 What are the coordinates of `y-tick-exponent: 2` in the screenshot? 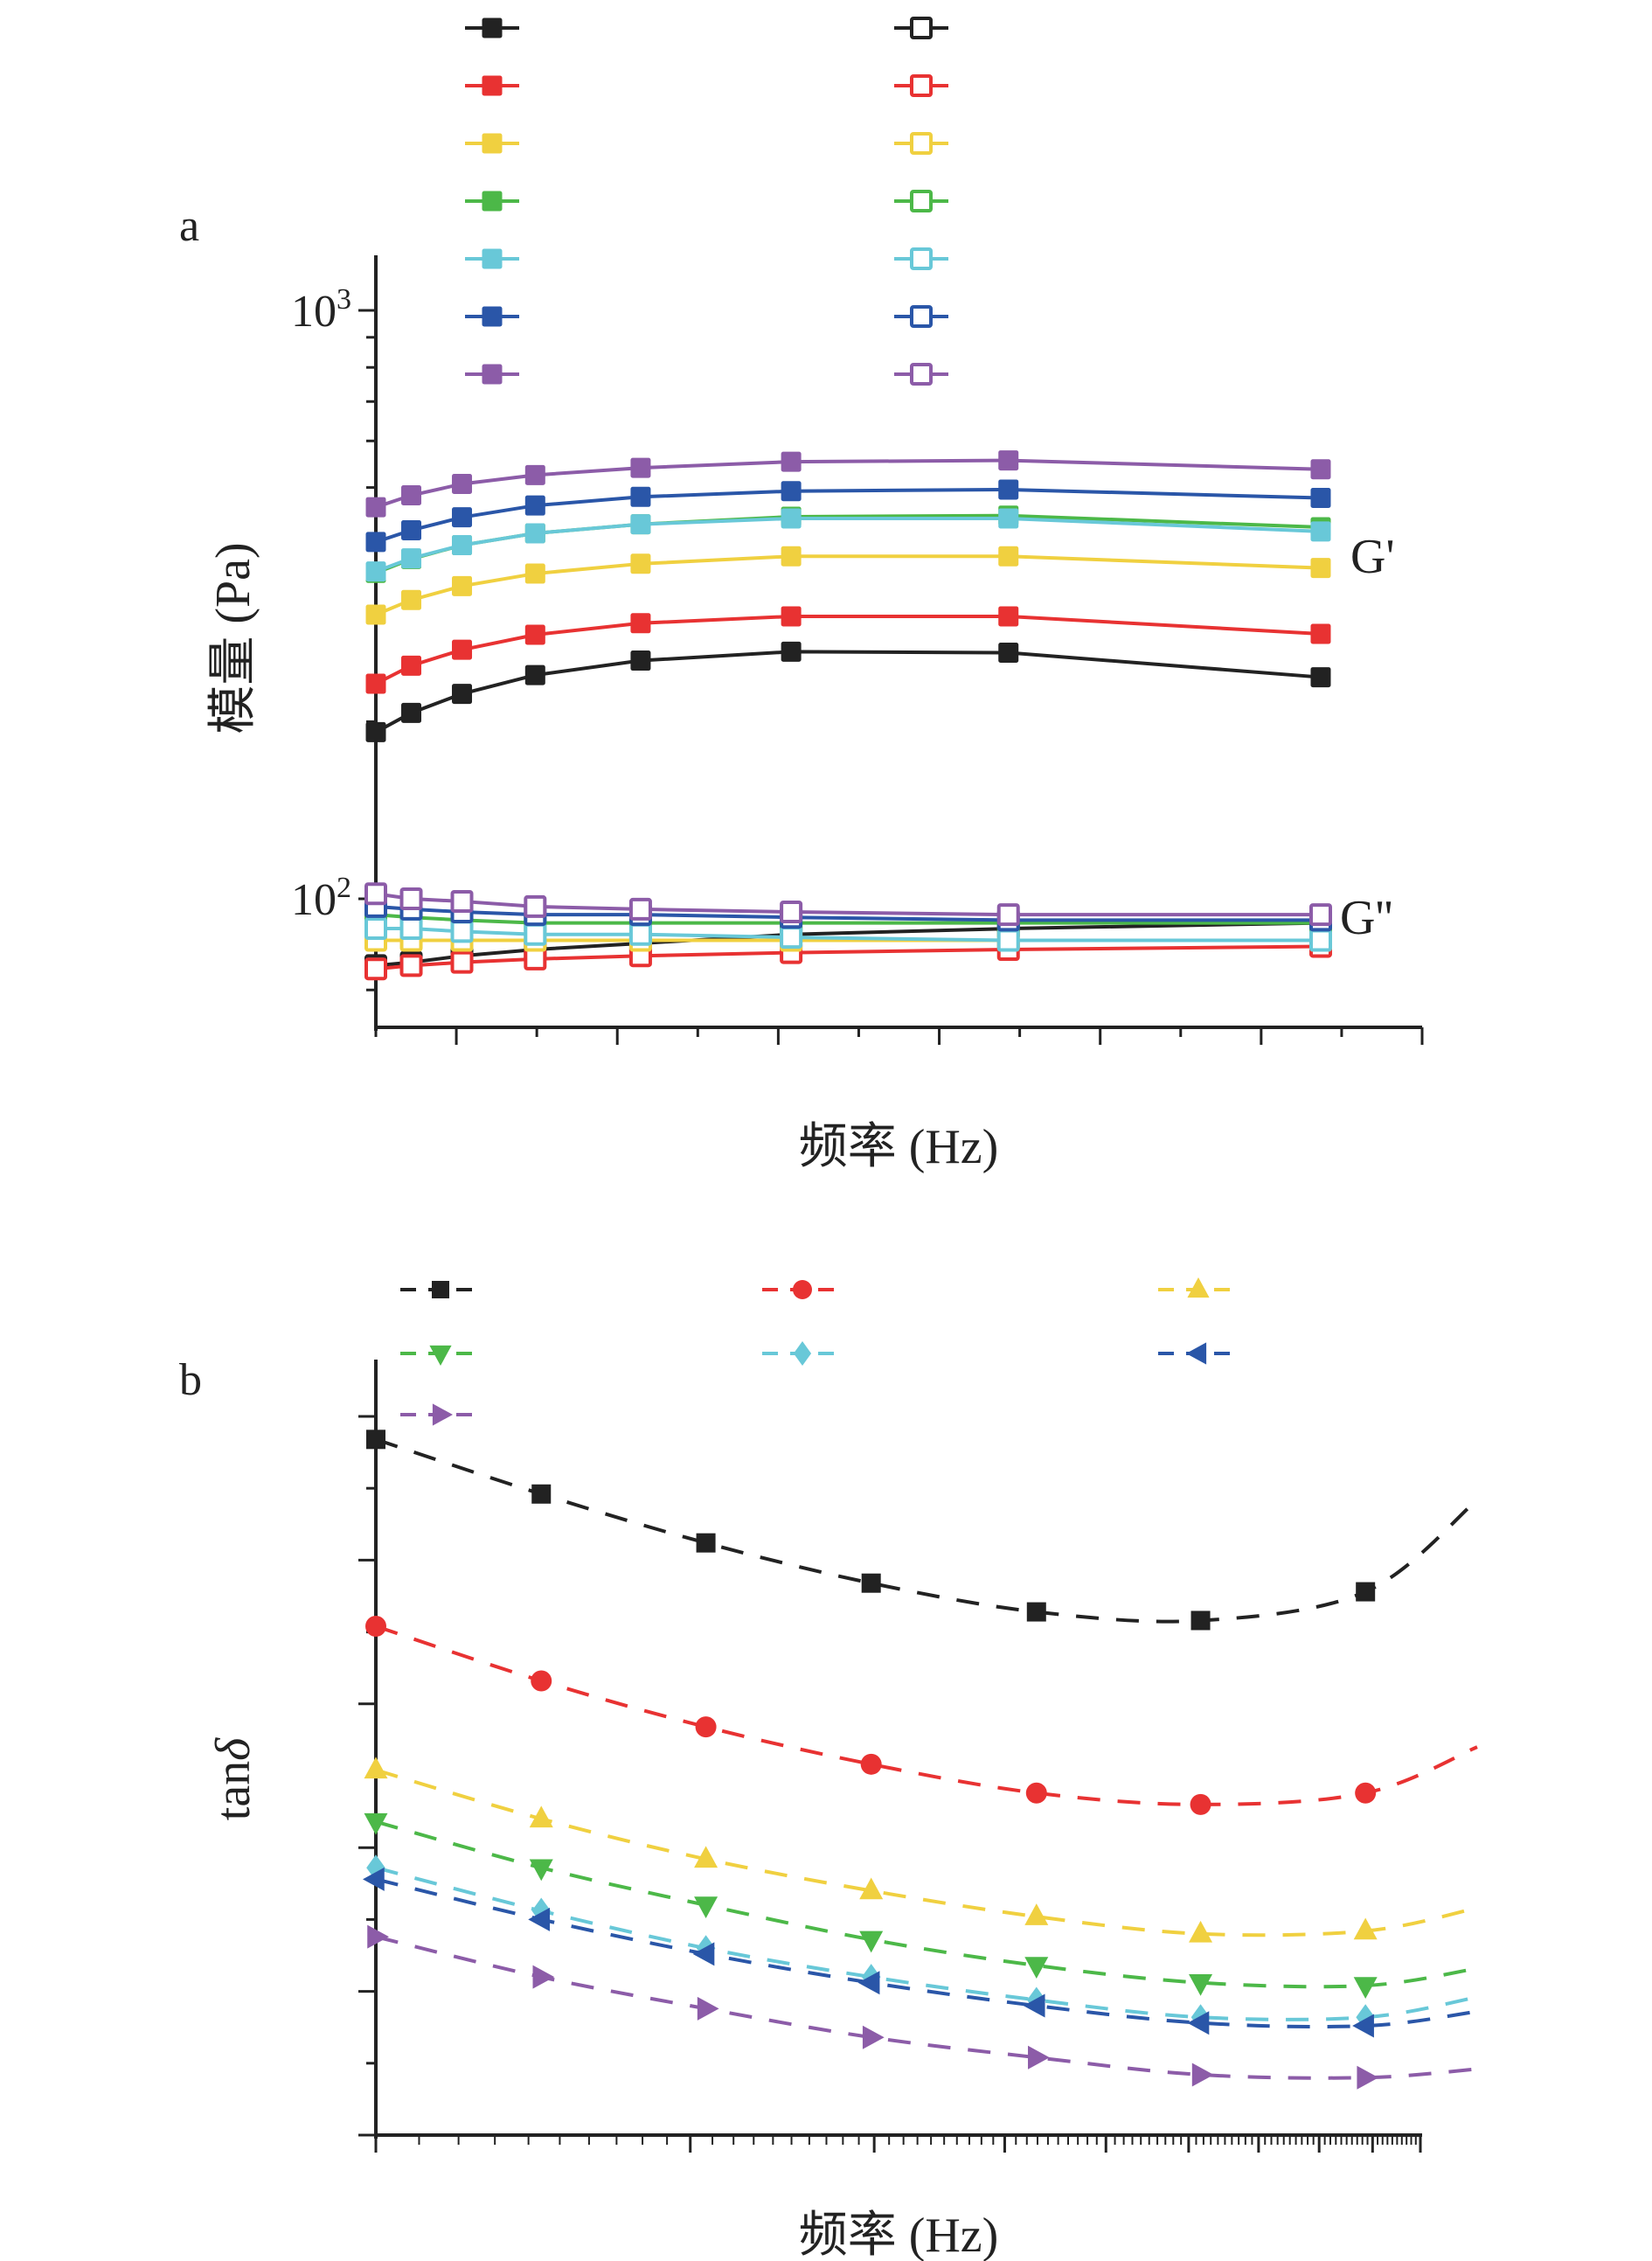 It's located at (344, 888).